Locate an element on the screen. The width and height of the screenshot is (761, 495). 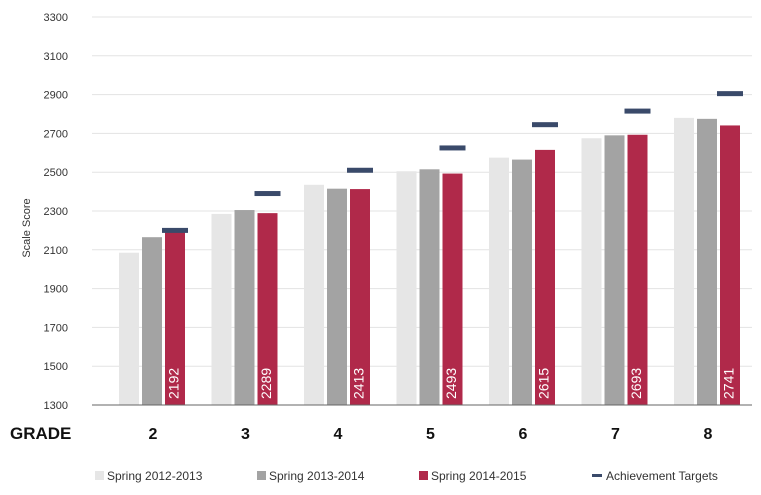
category-labels: 2 3 4 5 6 7 8 is located at coordinates (431, 434).